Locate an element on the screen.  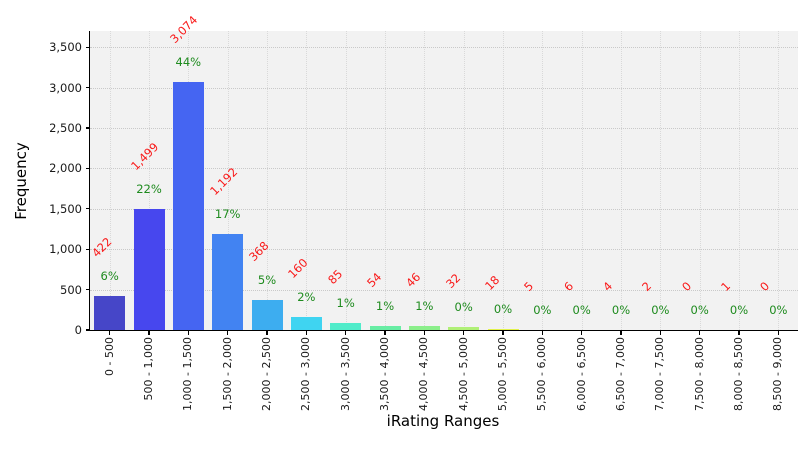
x-tick-label: 5,000 - 5,500 is located at coordinates (502, 374).